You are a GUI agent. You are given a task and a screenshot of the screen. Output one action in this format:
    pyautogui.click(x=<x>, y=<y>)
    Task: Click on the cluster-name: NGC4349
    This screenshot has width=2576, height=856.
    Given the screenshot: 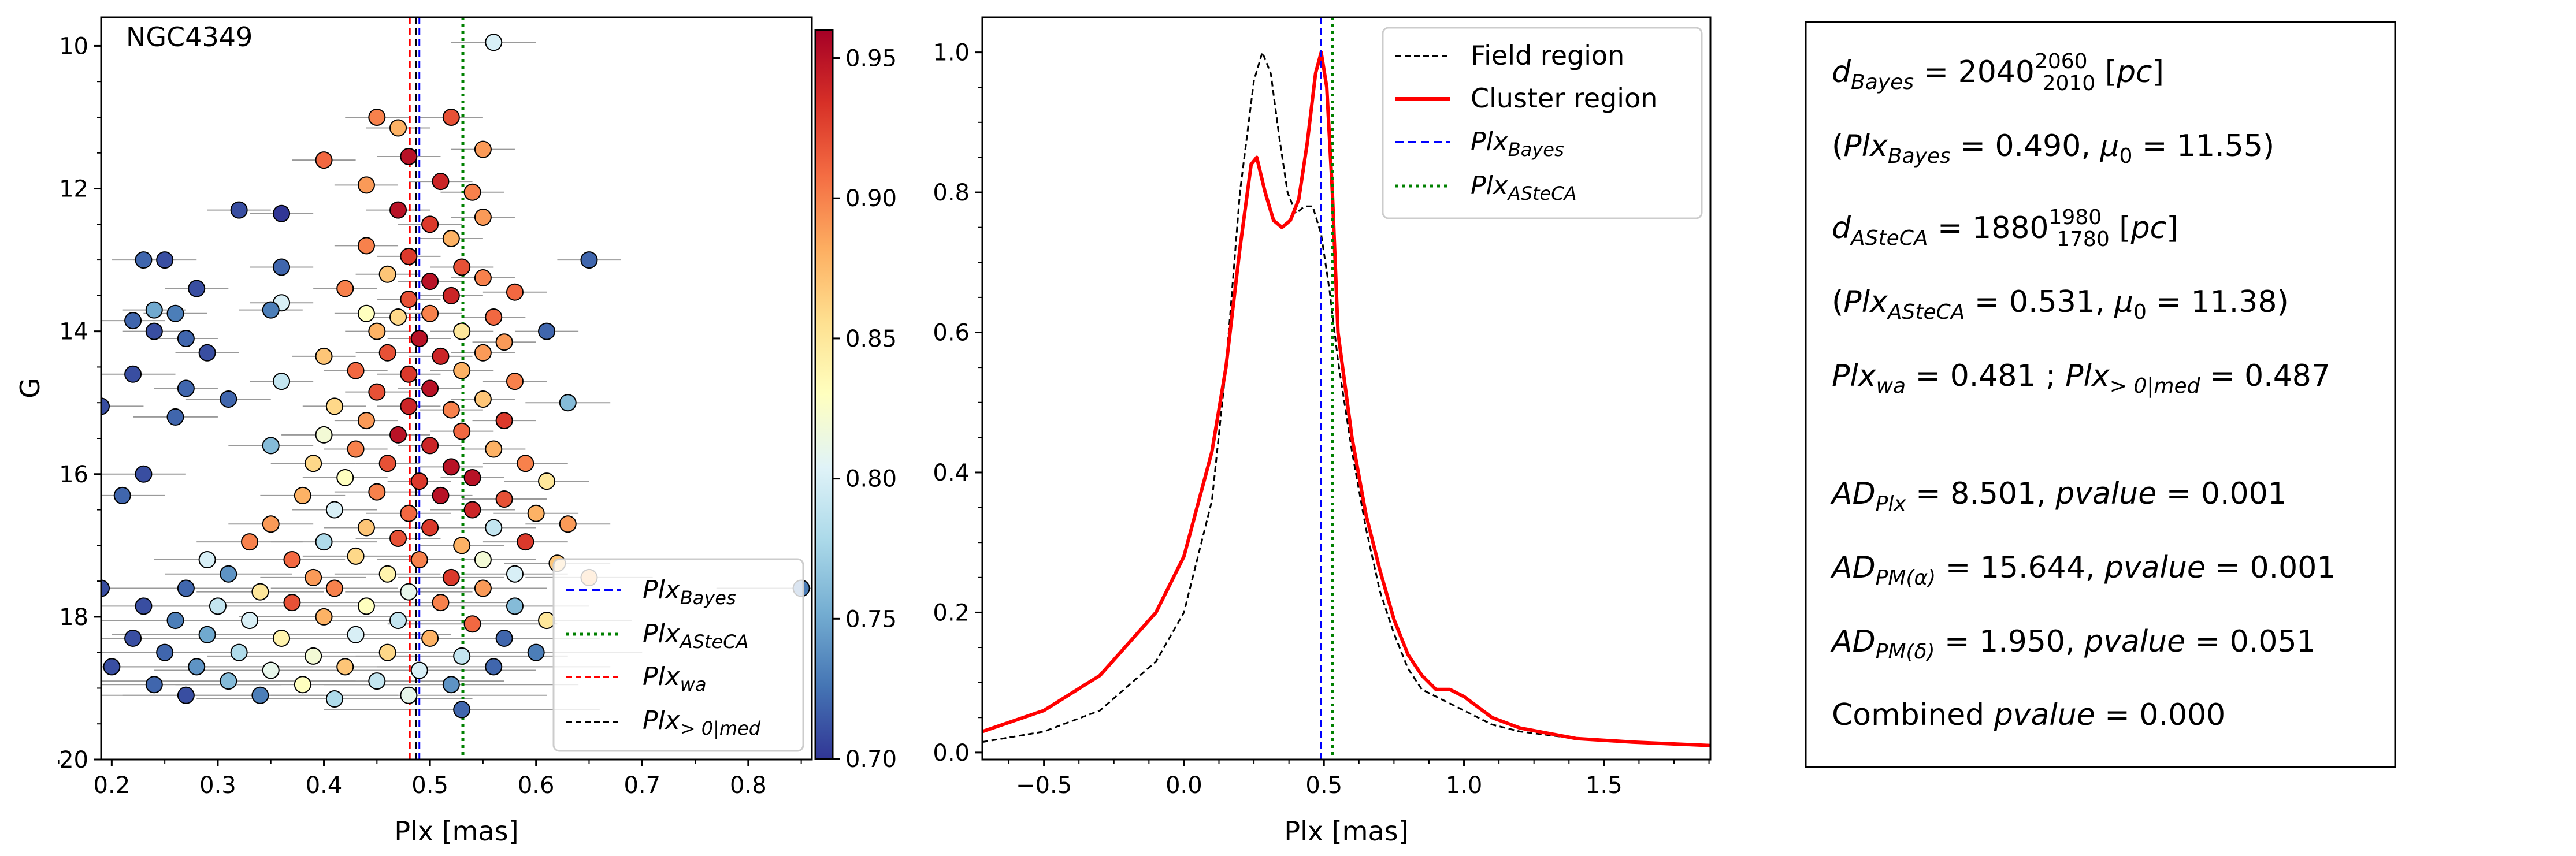 What is the action you would take?
    pyautogui.click(x=189, y=37)
    